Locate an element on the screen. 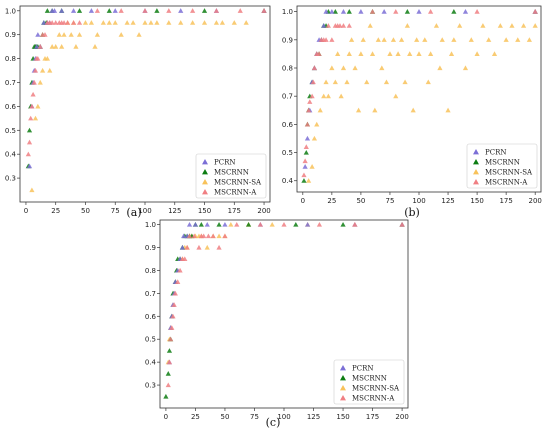 This screenshot has width=550, height=433. x-tick-label: 25 is located at coordinates (331, 201).